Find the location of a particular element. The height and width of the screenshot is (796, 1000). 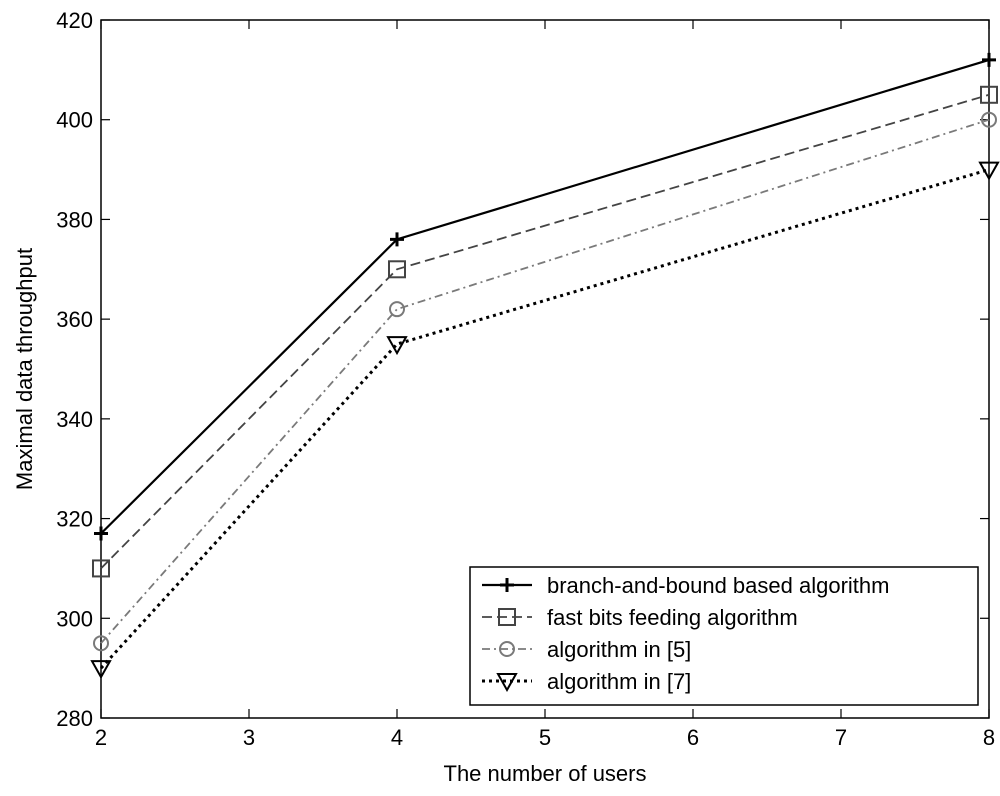

y-tick-label: 380 is located at coordinates (74, 219).